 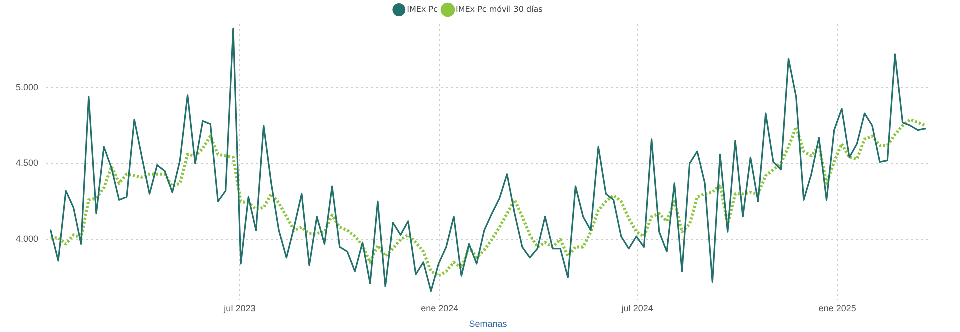 What do you see at coordinates (27, 87) in the screenshot?
I see `y-tick-label: 5.000` at bounding box center [27, 87].